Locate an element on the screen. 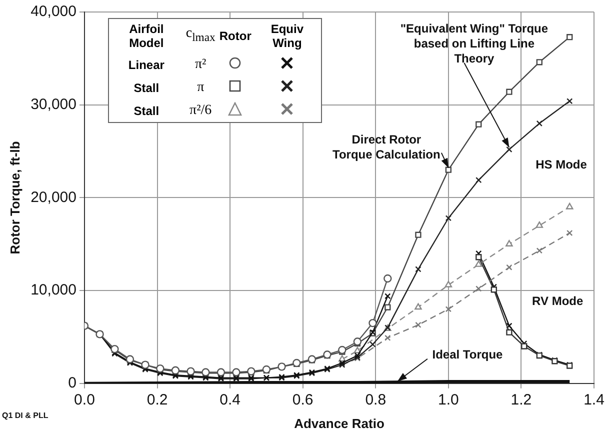 The image size is (608, 440). annotation: HS Mode is located at coordinates (562, 165).